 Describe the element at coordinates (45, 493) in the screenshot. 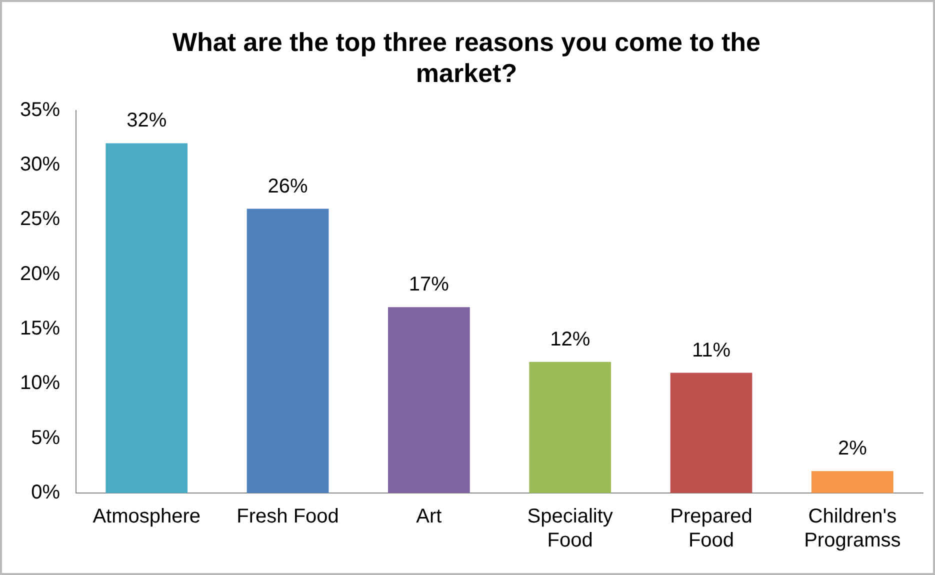

I see `y-tick-label: 0%` at that location.